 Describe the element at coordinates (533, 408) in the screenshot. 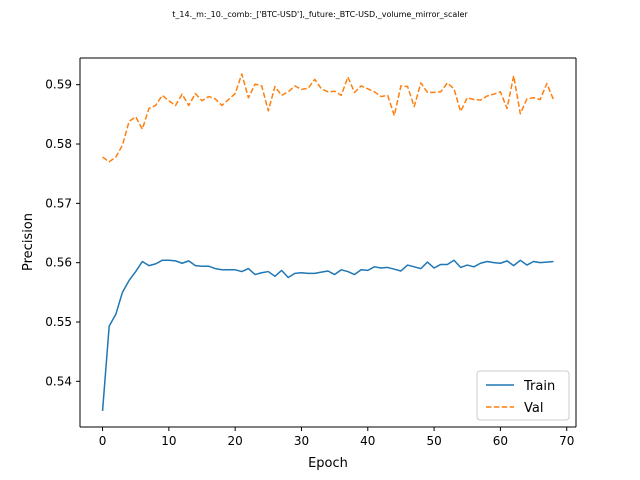

I see `legend-val-label: Val` at that location.